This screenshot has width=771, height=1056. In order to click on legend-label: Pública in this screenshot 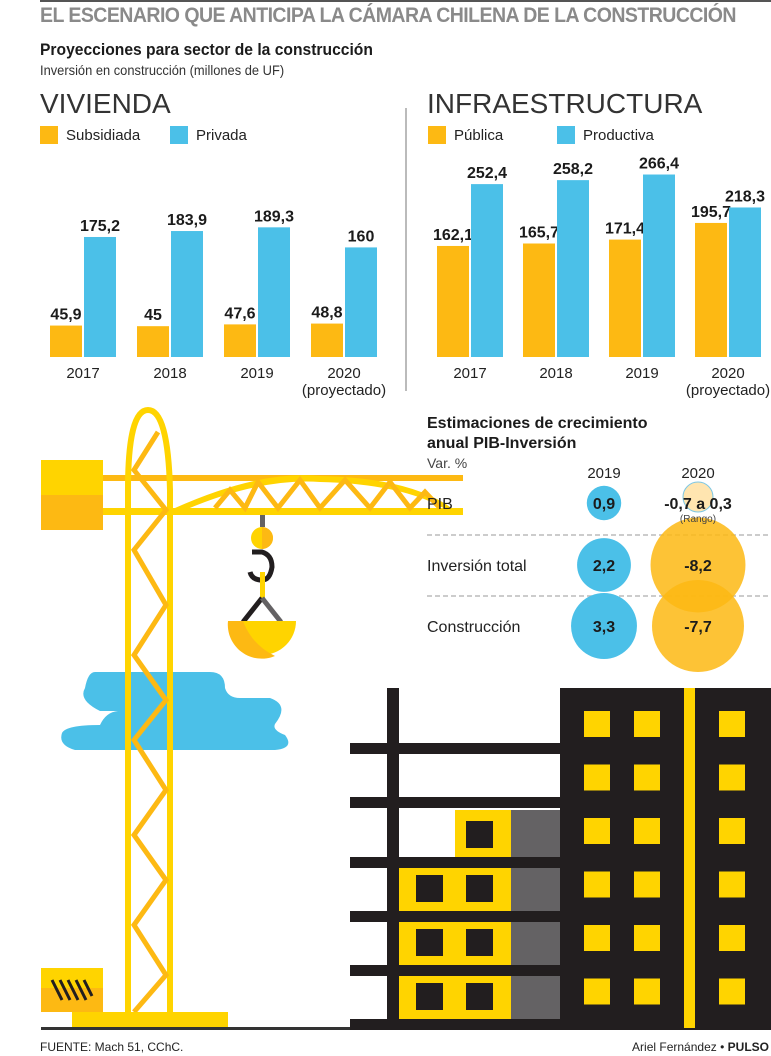, I will do `click(479, 135)`.